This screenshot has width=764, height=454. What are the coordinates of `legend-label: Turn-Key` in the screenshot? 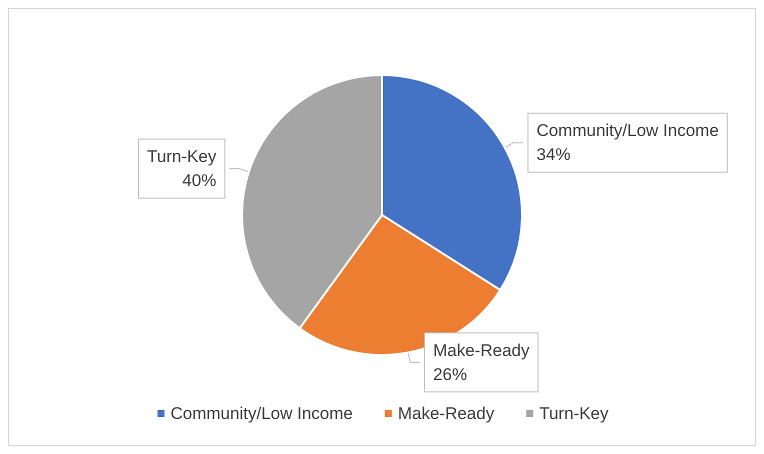 It's located at (574, 413).